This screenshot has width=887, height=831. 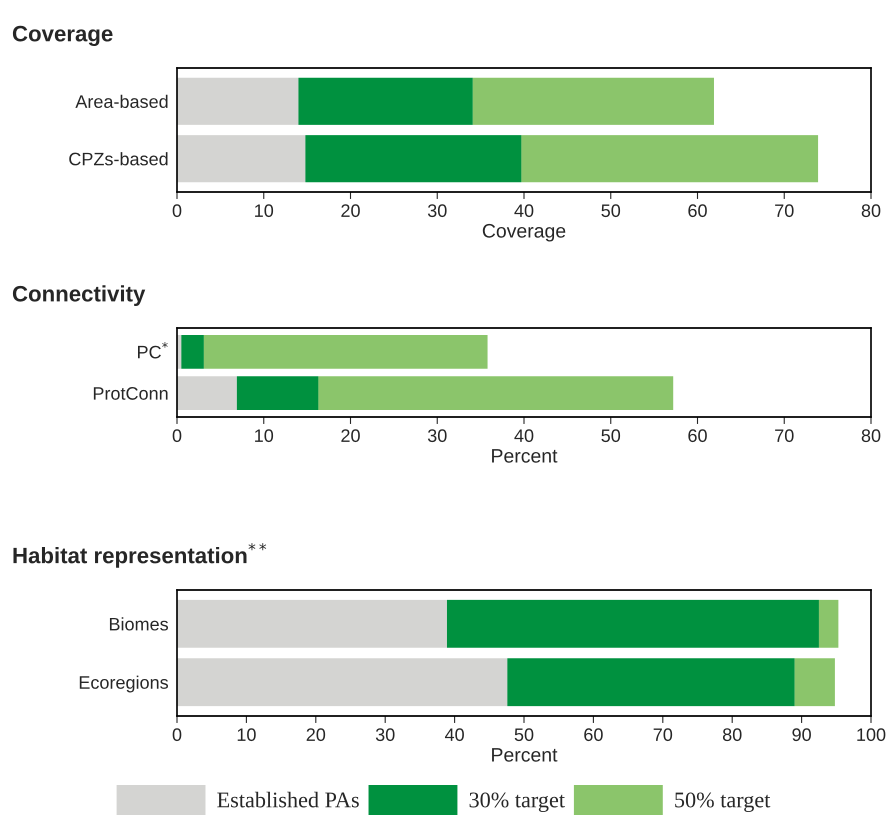 I want to click on y-tick-label: CPZs-based, so click(x=118, y=159).